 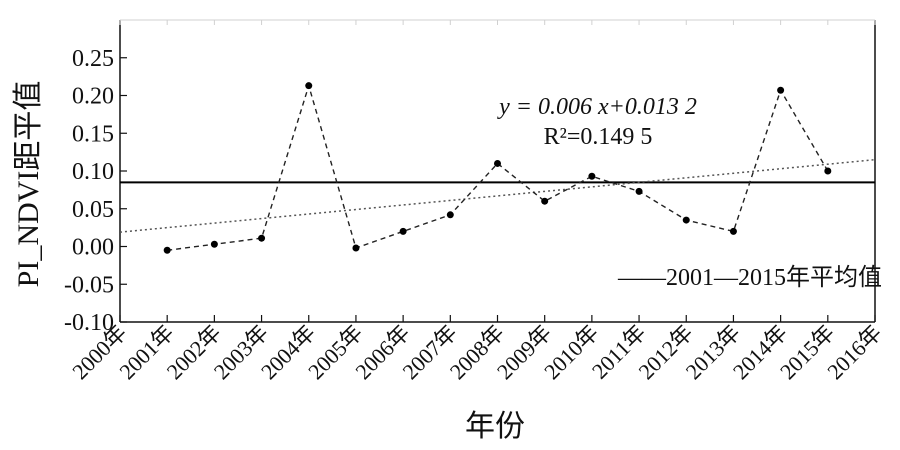 What do you see at coordinates (571, 352) in the screenshot?
I see `x-tick-label: 2010年` at bounding box center [571, 352].